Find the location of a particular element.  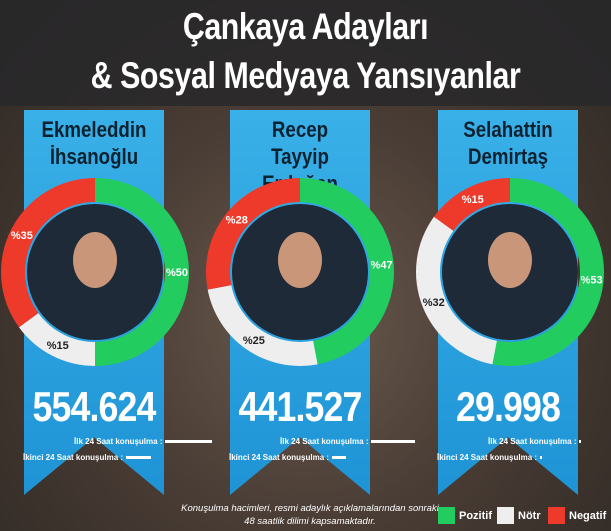

slice-label: %32 is located at coordinates (434, 303).